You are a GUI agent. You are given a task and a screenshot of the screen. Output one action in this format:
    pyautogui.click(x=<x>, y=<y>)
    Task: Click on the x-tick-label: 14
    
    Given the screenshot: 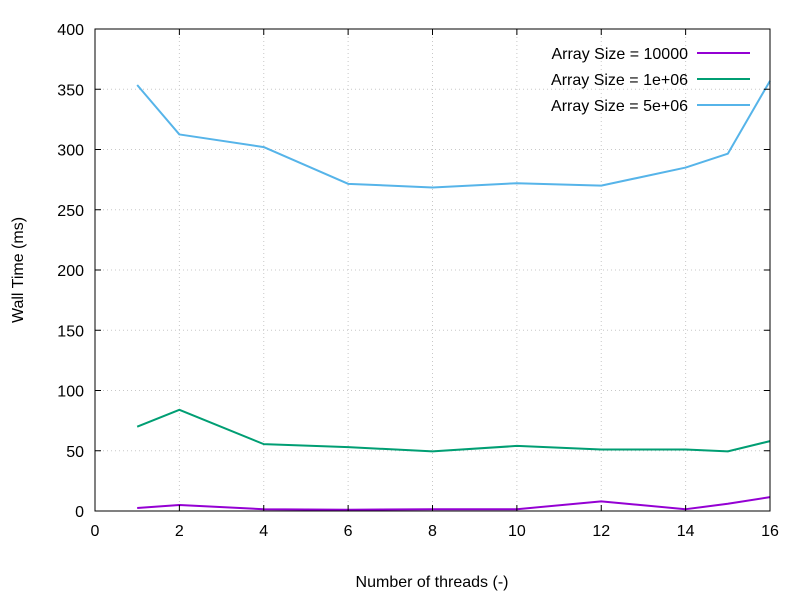 What is the action you would take?
    pyautogui.click(x=686, y=531)
    